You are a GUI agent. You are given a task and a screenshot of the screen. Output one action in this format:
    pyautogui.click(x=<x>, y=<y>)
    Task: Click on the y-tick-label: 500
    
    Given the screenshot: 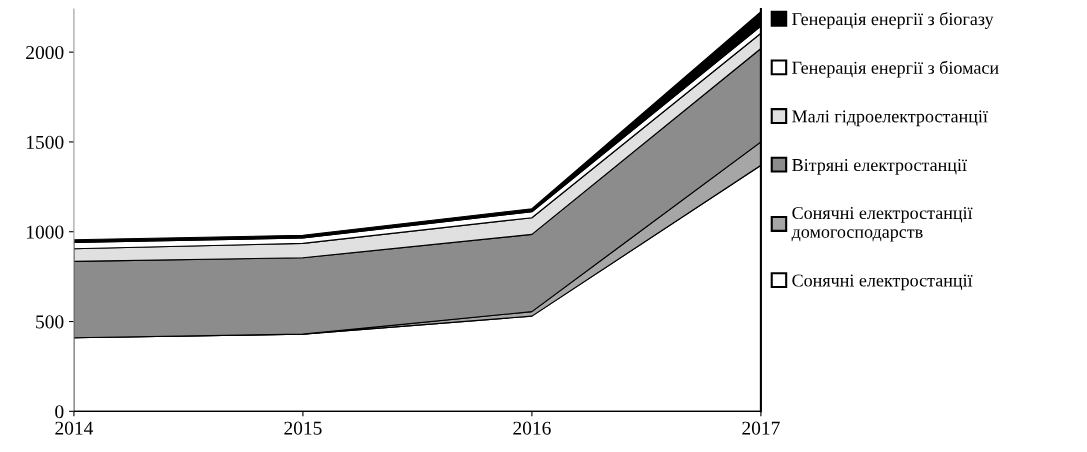 What is the action you would take?
    pyautogui.click(x=50, y=322)
    